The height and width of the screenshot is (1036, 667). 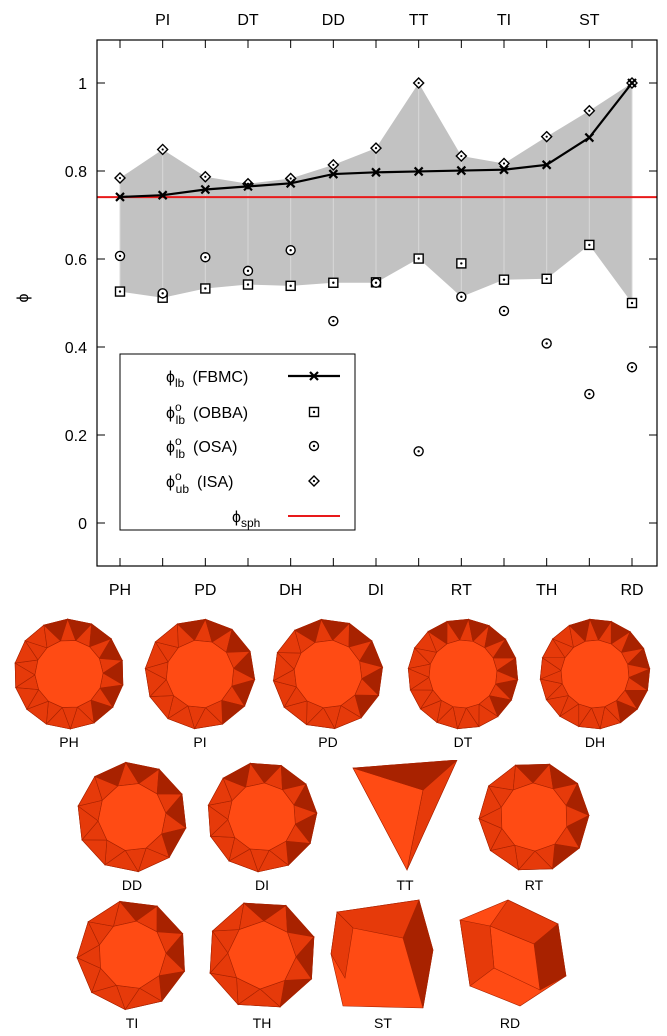 What do you see at coordinates (248, 20) in the screenshot?
I see `x-tick-label-top: DT` at bounding box center [248, 20].